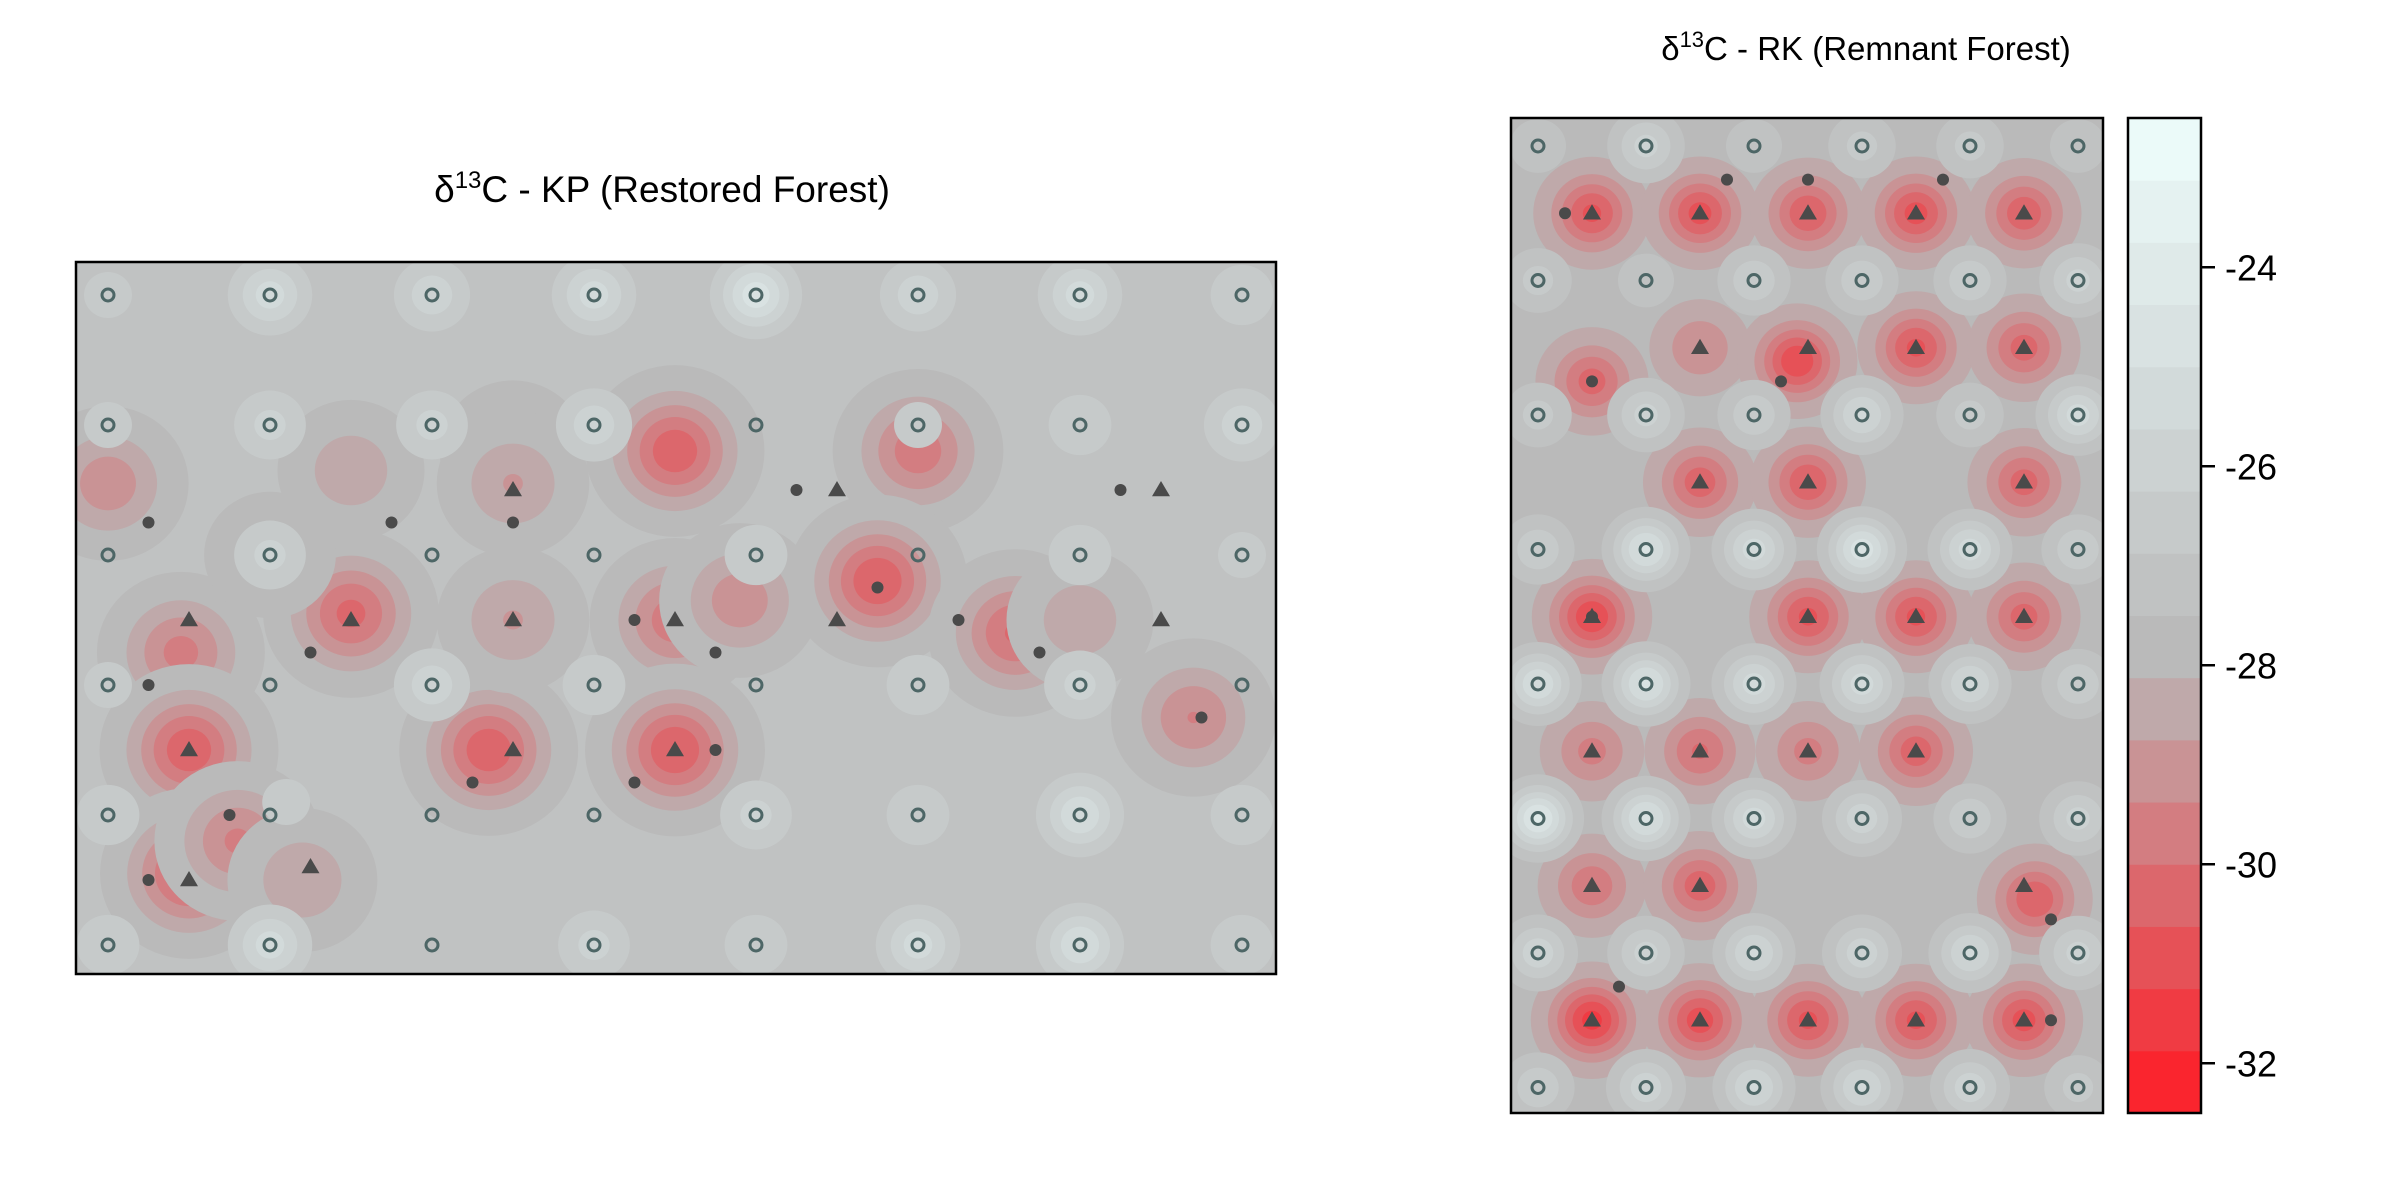 Image resolution: width=2400 pixels, height=1200 pixels. I want to click on panel-rk-title: δ13C - RK (Remnant Forest), so click(1866, 47).